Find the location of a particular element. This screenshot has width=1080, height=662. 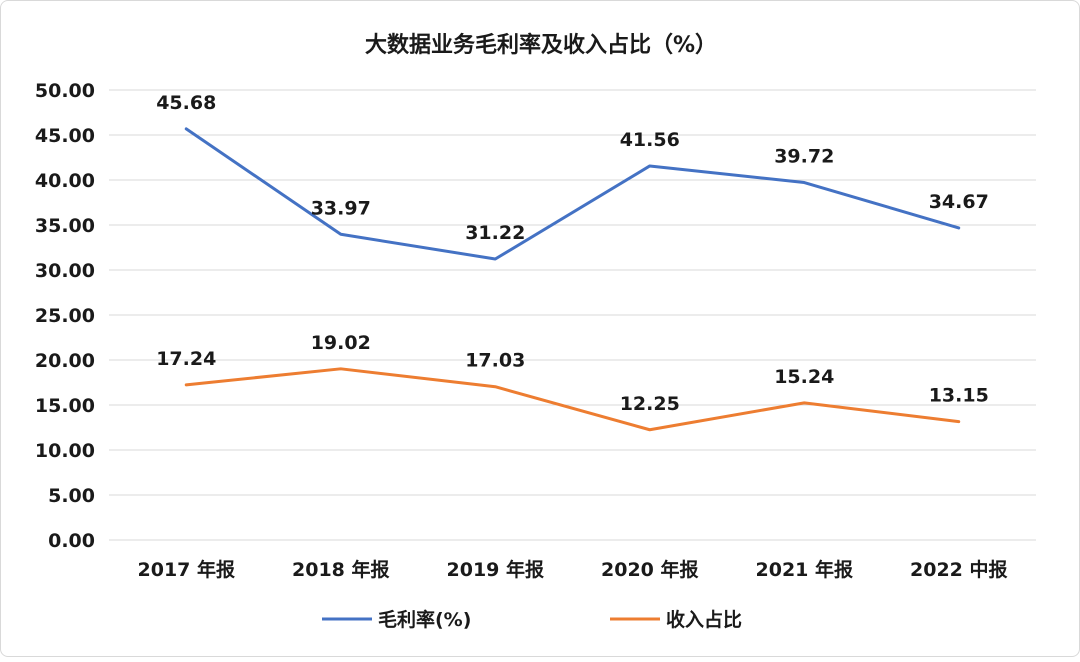

y-tick-label: 0.00 is located at coordinates (71, 541).